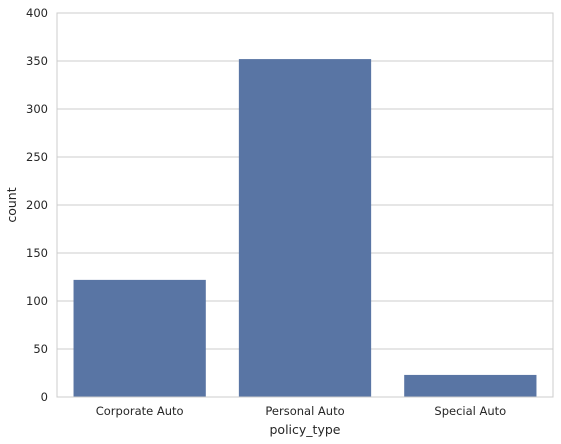 The image size is (561, 444). I want to click on x-axis-label: policy_type, so click(305, 429).